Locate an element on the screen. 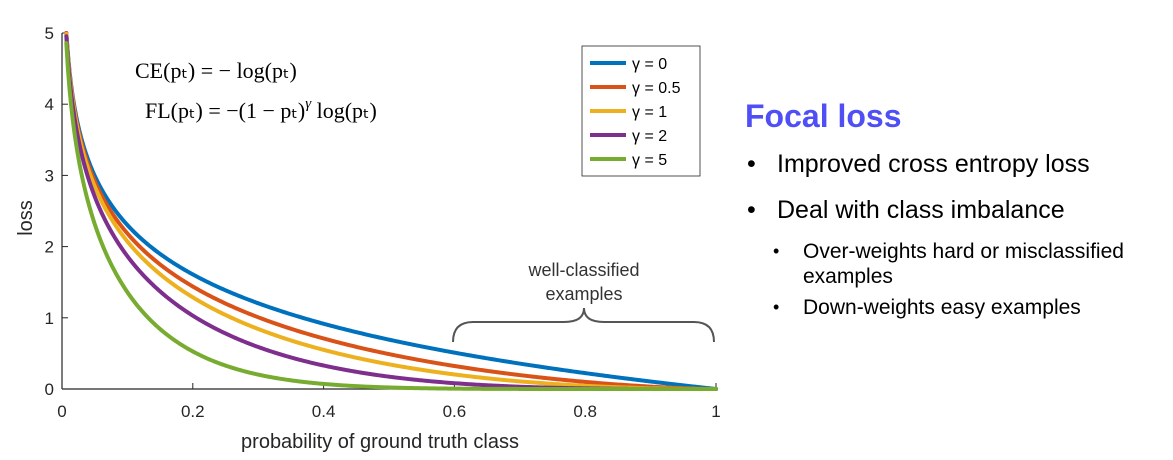 This screenshot has height=460, width=1173. legend: γ = 0 γ = 0.5 γ = 1 γ = 2 γ = 5 is located at coordinates (641, 111).